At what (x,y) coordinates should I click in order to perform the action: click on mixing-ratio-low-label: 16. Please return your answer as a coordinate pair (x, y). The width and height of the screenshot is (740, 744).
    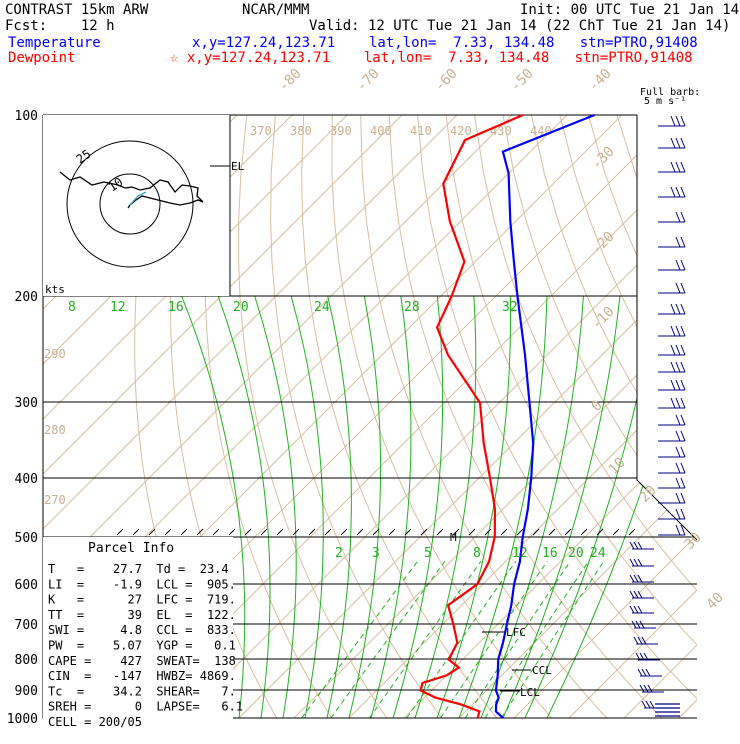
    Looking at the image, I should click on (550, 553).